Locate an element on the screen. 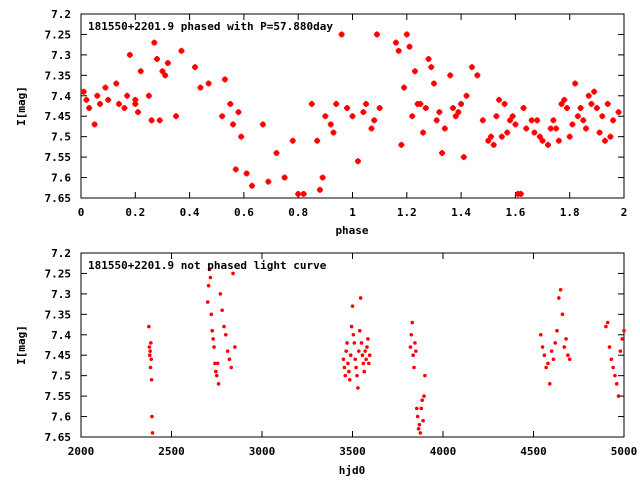  x-tick-label: 1.2 is located at coordinates (407, 212).